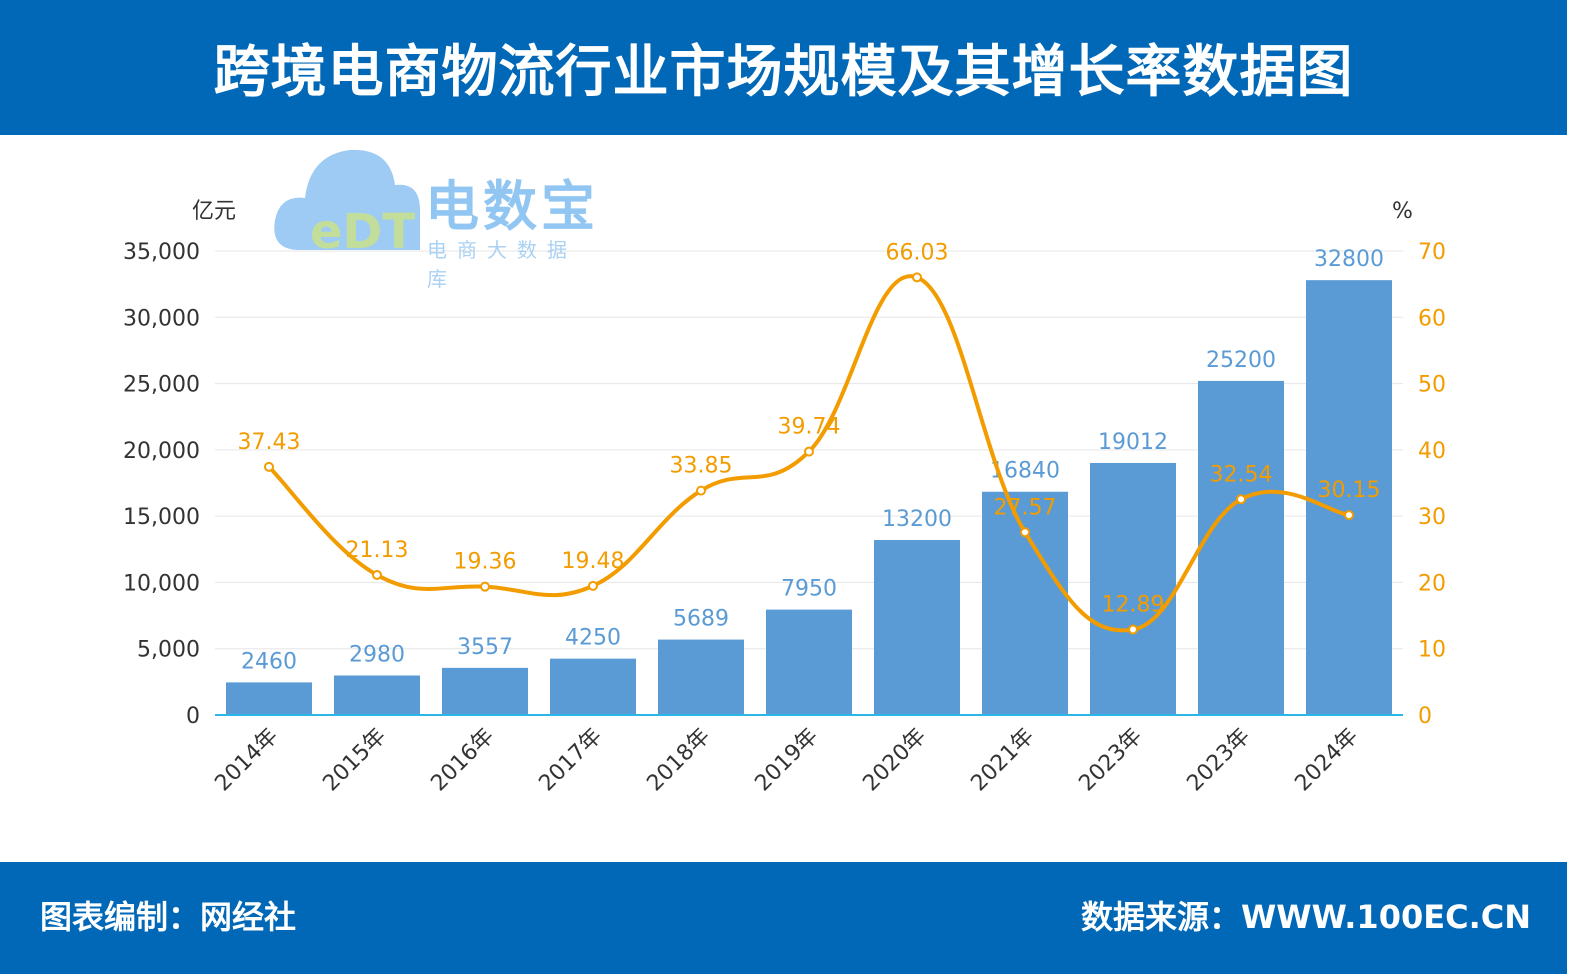 This screenshot has width=1596, height=974. I want to click on line-value-label: 30.15, so click(1349, 490).